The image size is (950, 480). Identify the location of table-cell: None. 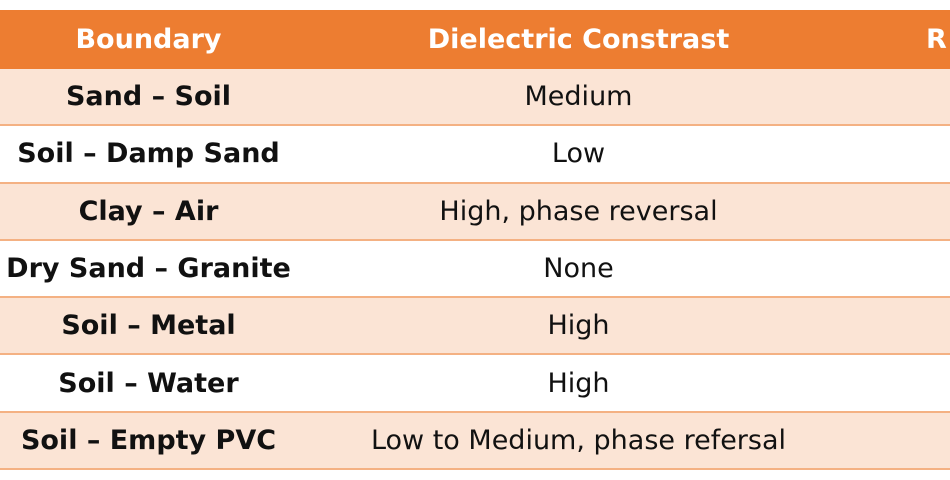
(578, 269).